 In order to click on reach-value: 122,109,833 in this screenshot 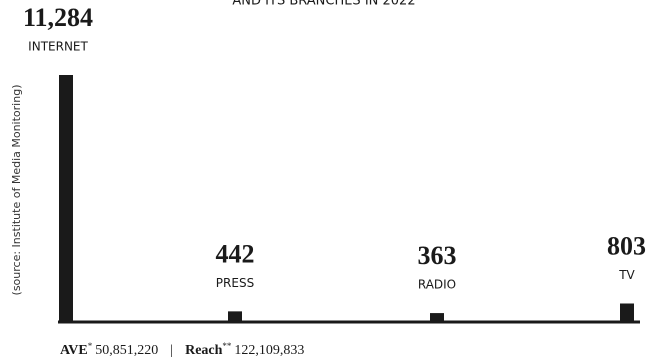, I will do `click(269, 350)`.